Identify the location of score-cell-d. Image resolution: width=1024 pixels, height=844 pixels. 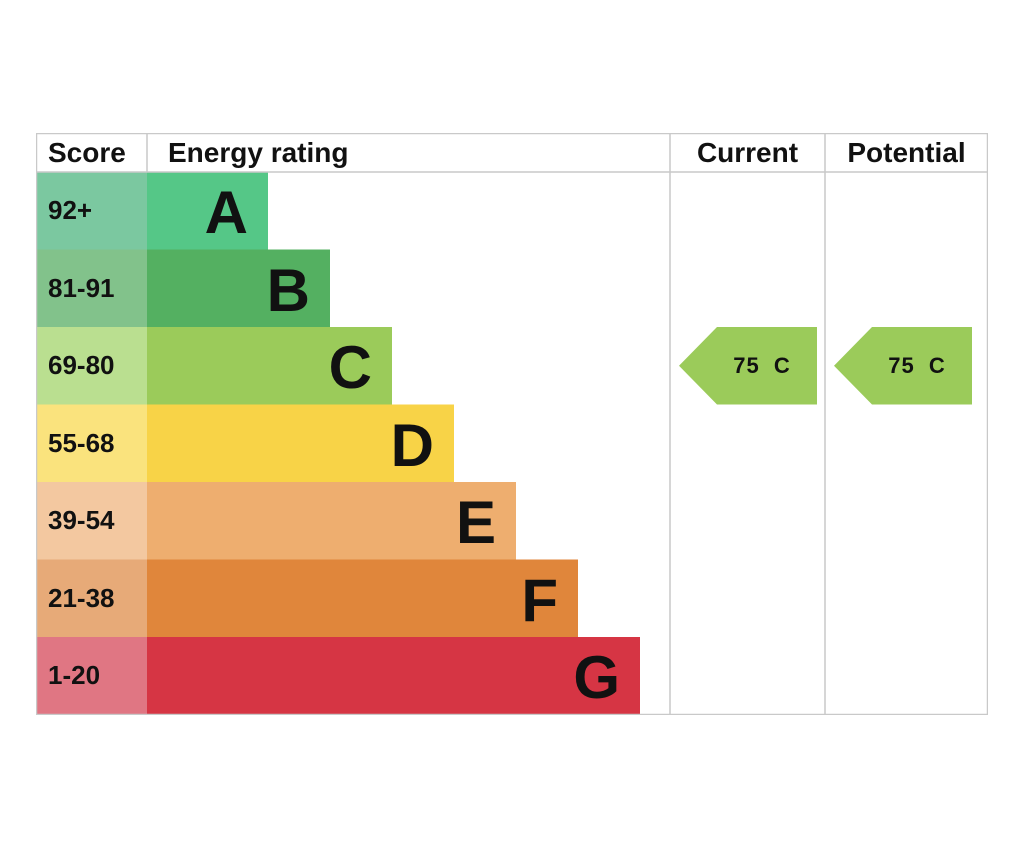
(91, 443).